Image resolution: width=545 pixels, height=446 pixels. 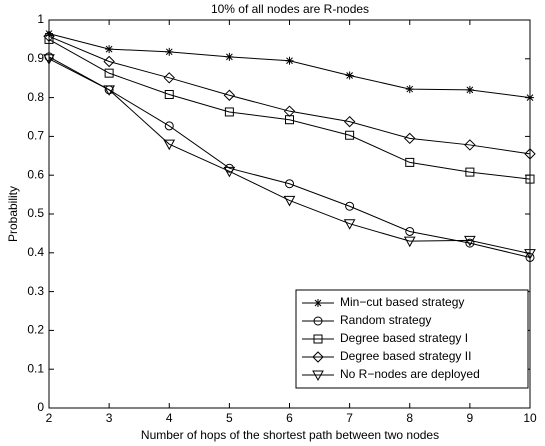 I want to click on legend-label: No R−nodes are deployed, so click(x=410, y=374).